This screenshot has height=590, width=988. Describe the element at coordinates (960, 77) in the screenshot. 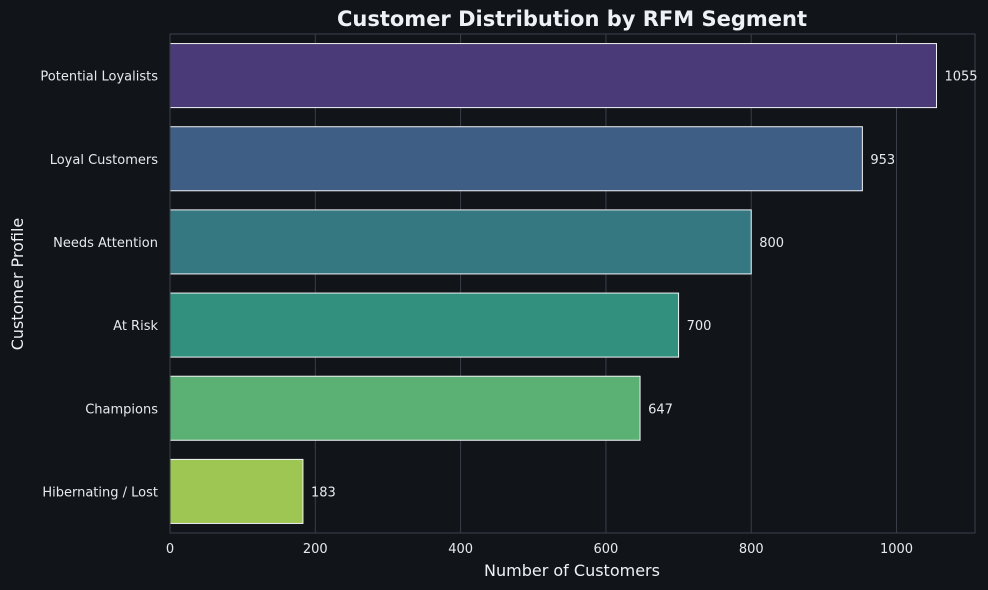

I see `bar-value-label: 1055` at that location.